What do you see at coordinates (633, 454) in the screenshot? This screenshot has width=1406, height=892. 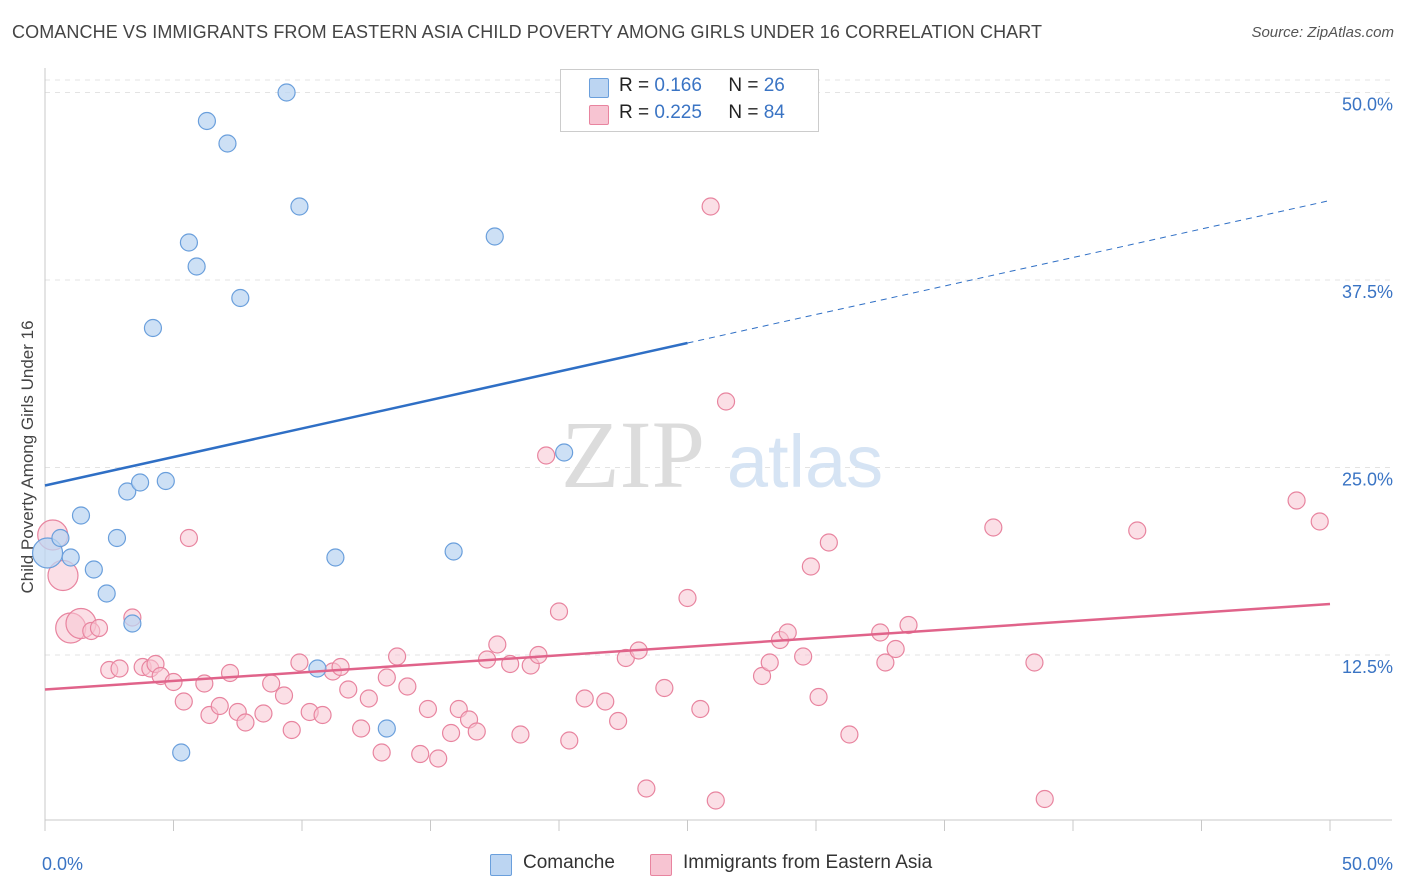 I see `watermark-zip: ZIP` at bounding box center [633, 454].